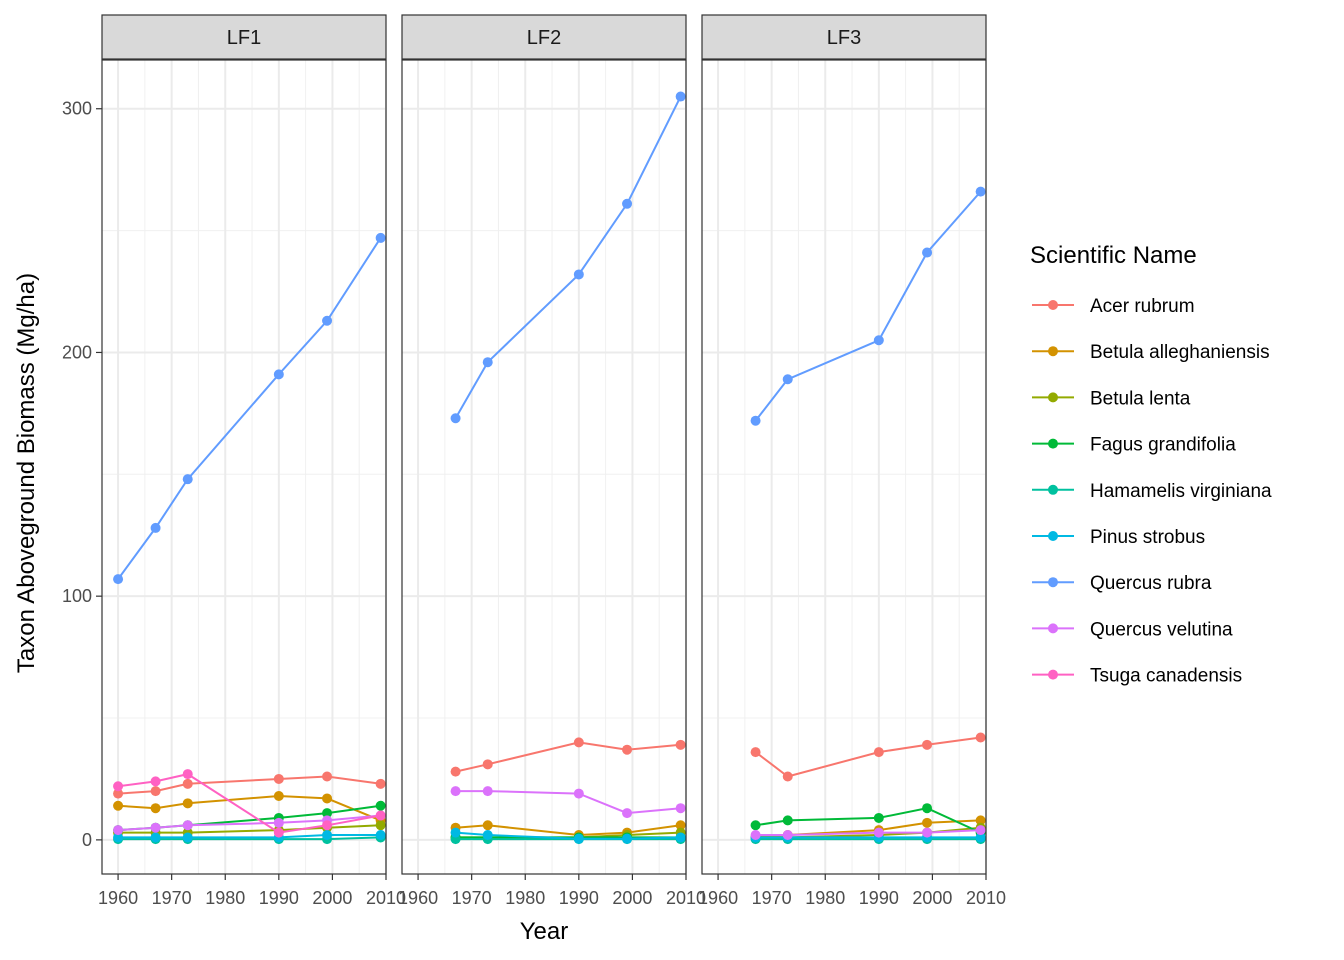 This screenshot has height=960, width=1344. What do you see at coordinates (1151, 583) in the screenshot?
I see `legend-label: Quercus rubra` at bounding box center [1151, 583].